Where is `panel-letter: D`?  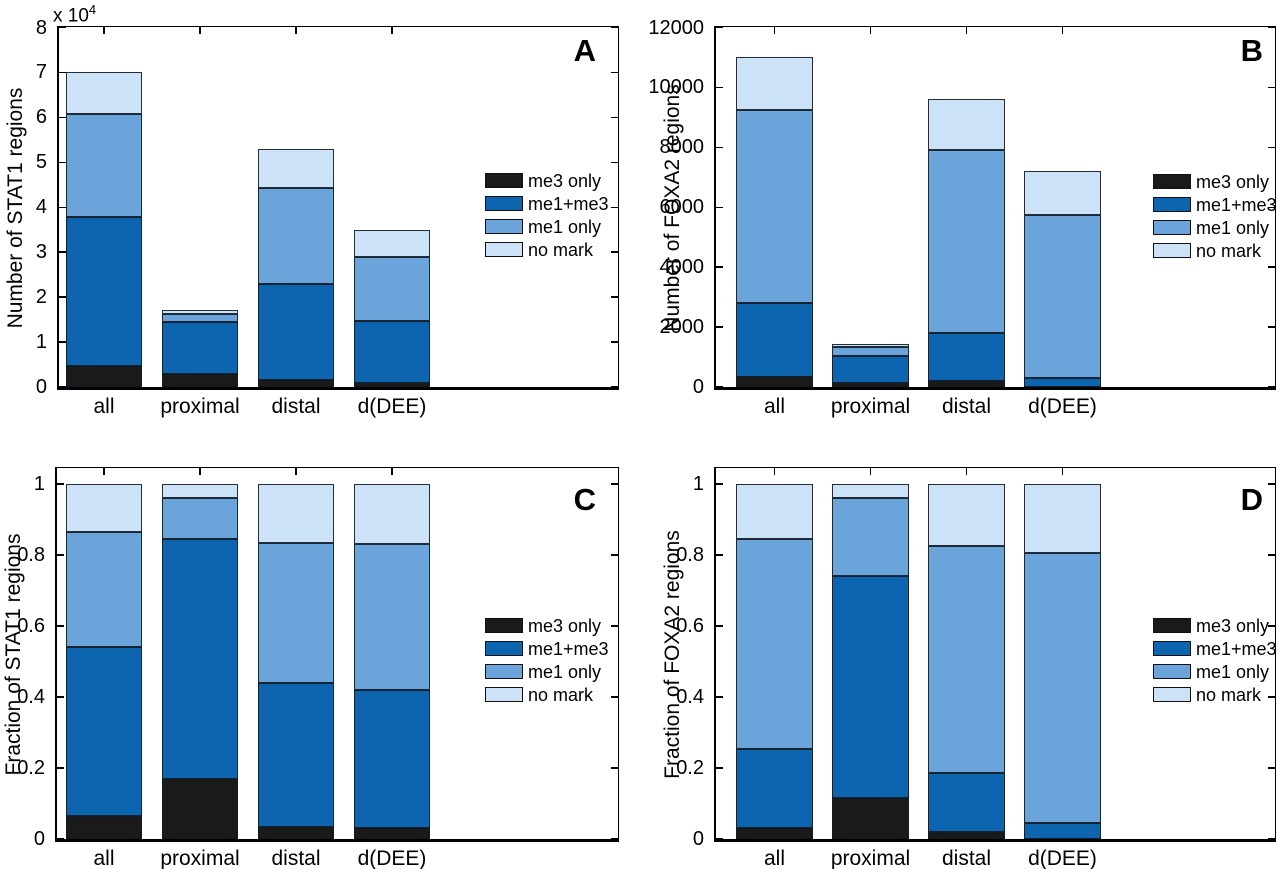
panel-letter: D is located at coordinates (1251, 499).